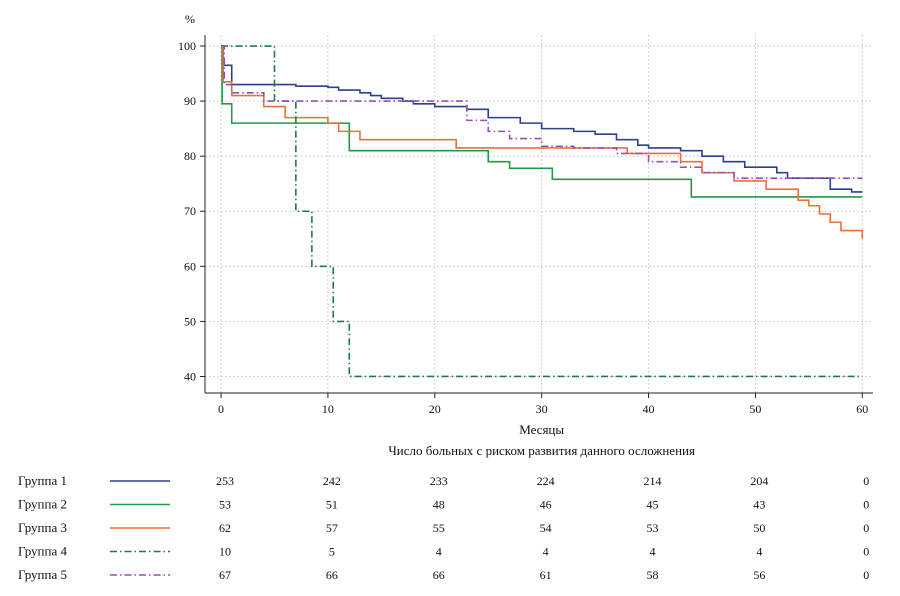 The width and height of the screenshot is (900, 596). I want to click on x-tick-label: 60, so click(862, 409).